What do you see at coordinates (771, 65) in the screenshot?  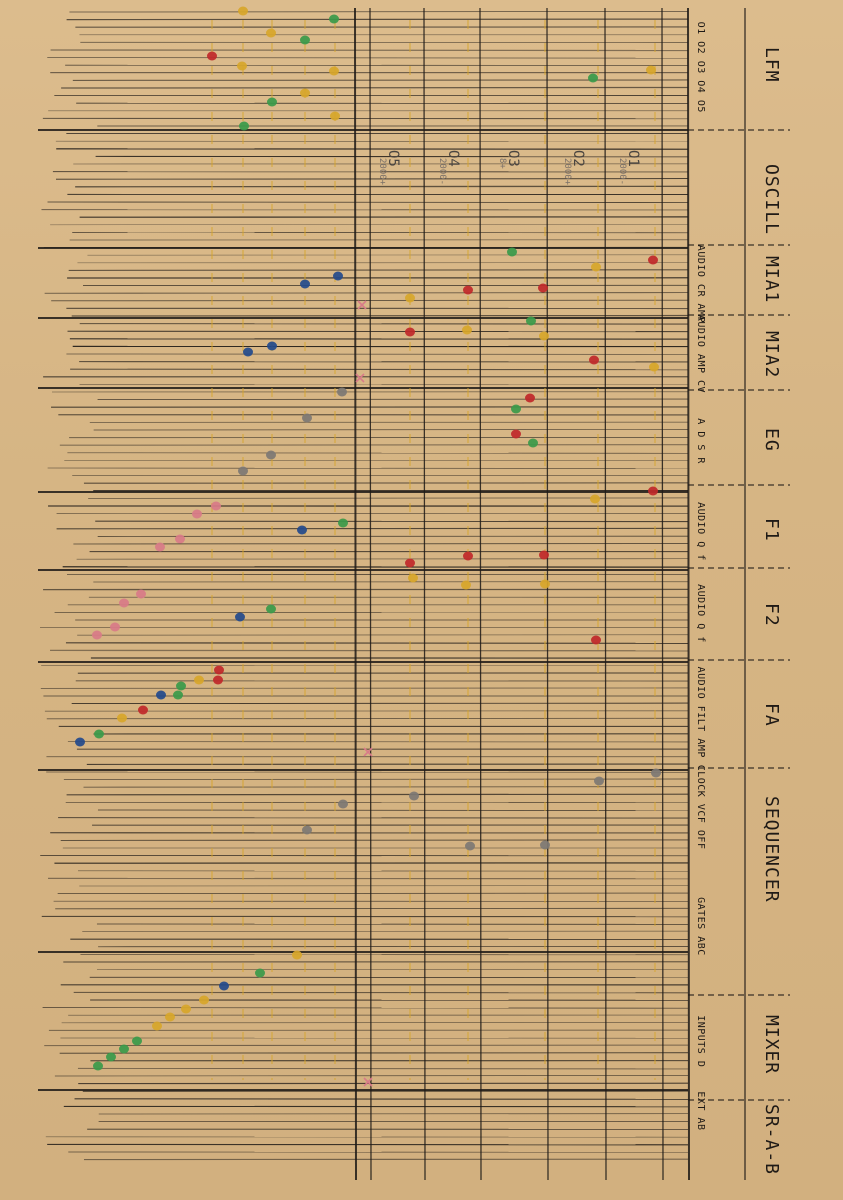 I see `section-label: LFM` at bounding box center [771, 65].